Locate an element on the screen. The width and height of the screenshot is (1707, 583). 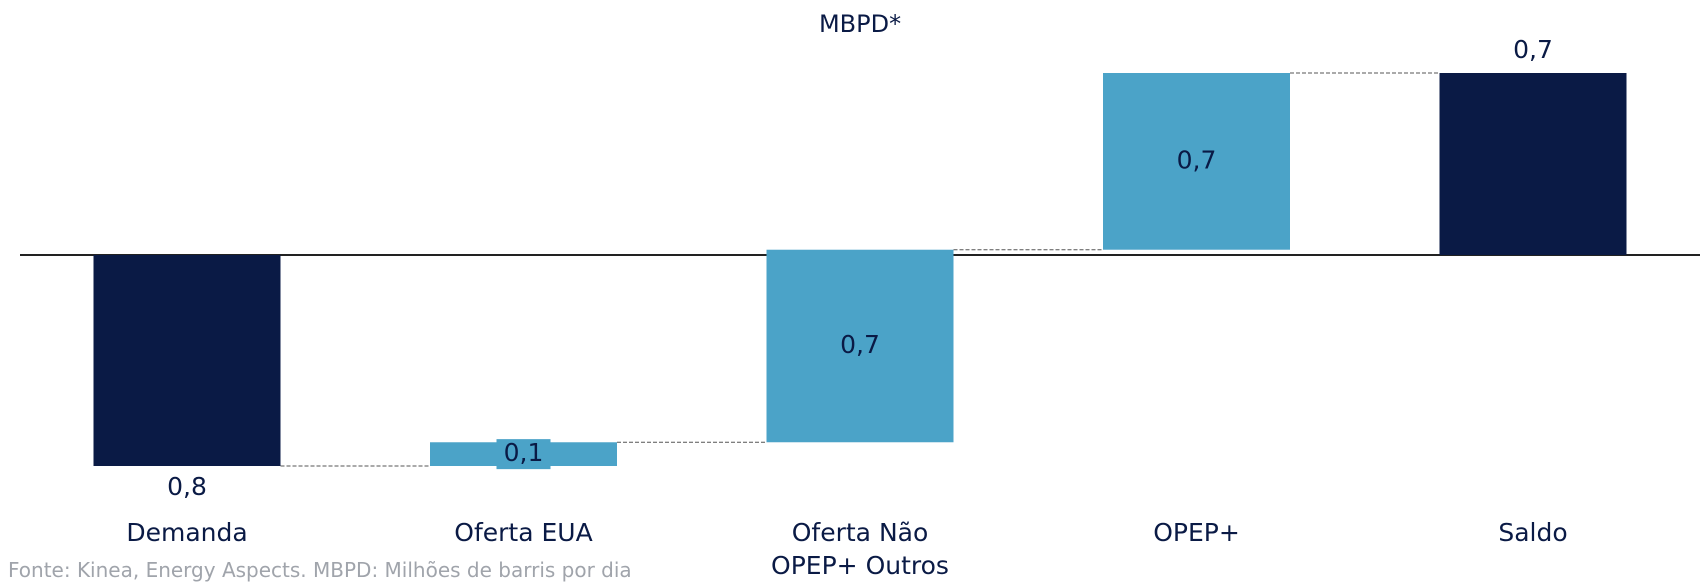
label-box is located at coordinates (523, 454).